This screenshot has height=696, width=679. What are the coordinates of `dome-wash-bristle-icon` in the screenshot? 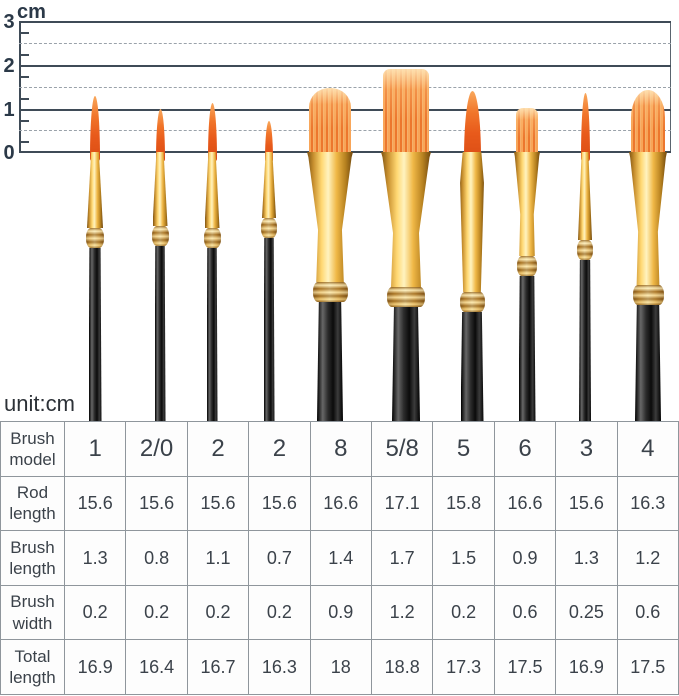 It's located at (330, 125).